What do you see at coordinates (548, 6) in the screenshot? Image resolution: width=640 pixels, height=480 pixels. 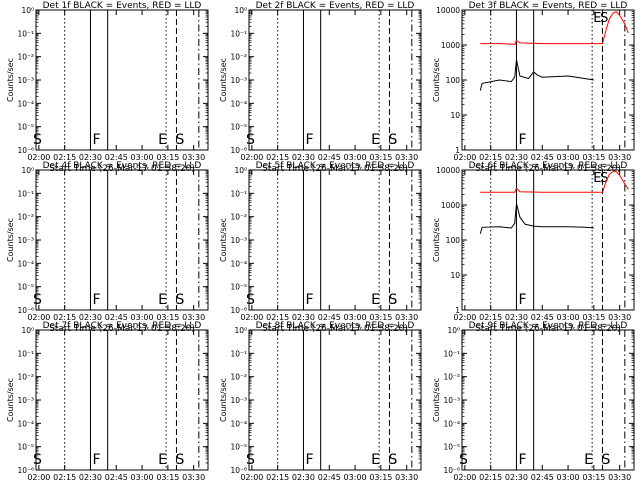 I see `plot-title: Det 3f BLACK = Events, RED = LLD` at bounding box center [548, 6].